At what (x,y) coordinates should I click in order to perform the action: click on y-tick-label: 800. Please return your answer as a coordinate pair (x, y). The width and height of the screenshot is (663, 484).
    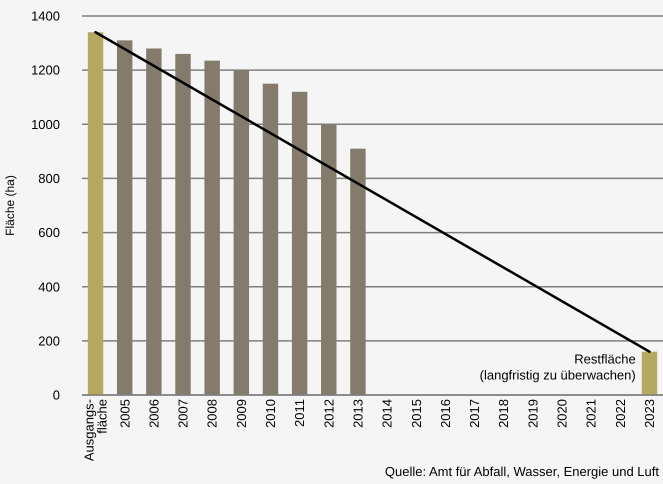
    Looking at the image, I should click on (49, 178).